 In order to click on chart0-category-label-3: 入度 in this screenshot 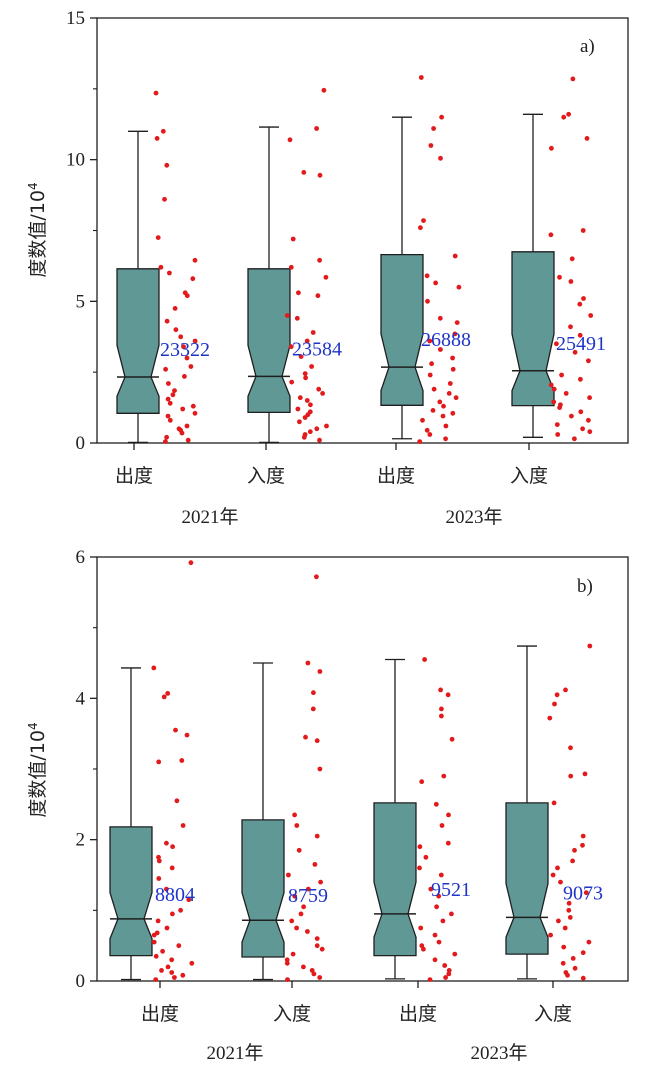, I will do `click(529, 476)`.